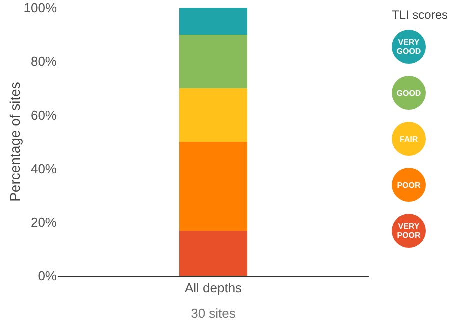 This screenshot has height=328, width=449. What do you see at coordinates (48, 276) in the screenshot?
I see `y-tick-label: 0%` at bounding box center [48, 276].